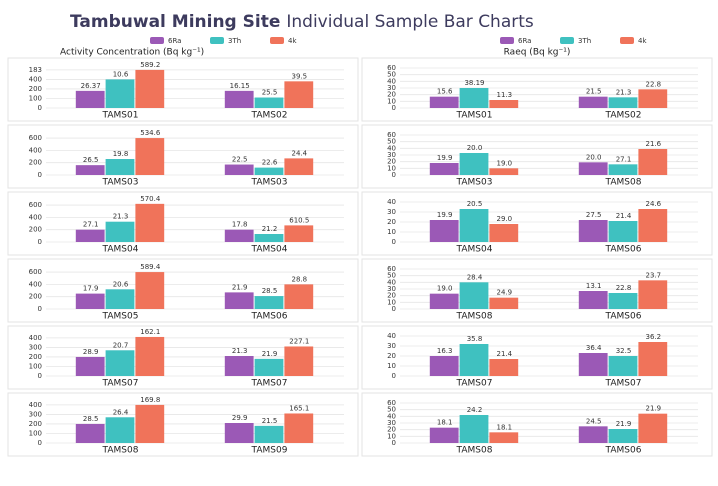  I want to click on y-tick-label: 60, so click(391, 68).